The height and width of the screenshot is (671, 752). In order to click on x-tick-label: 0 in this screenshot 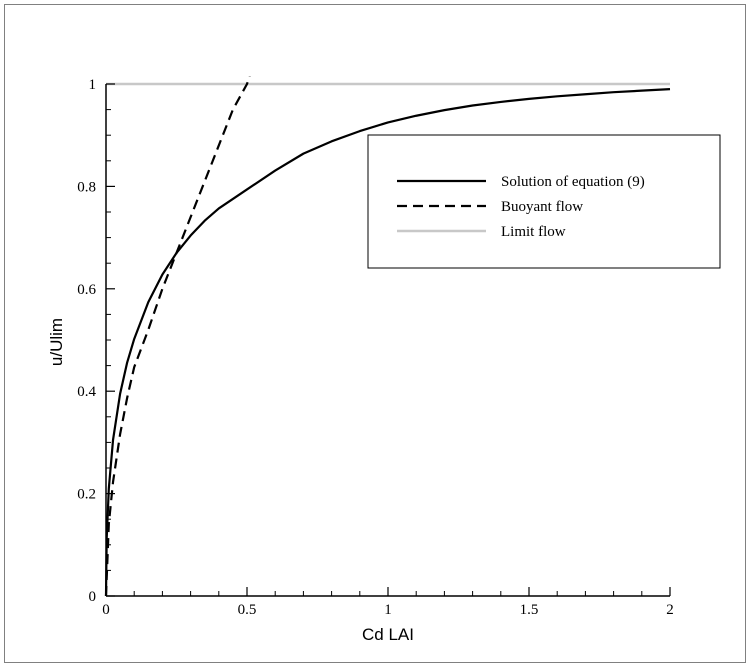, I will do `click(106, 610)`.